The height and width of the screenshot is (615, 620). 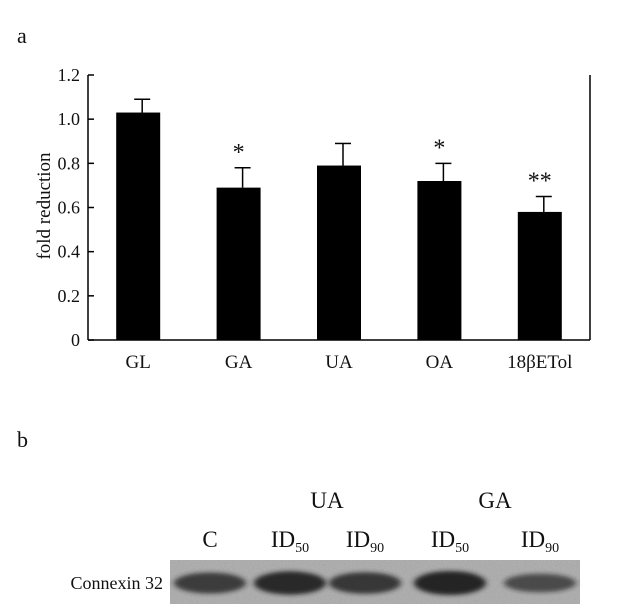 I want to click on x-category-label: GA, so click(x=239, y=362).